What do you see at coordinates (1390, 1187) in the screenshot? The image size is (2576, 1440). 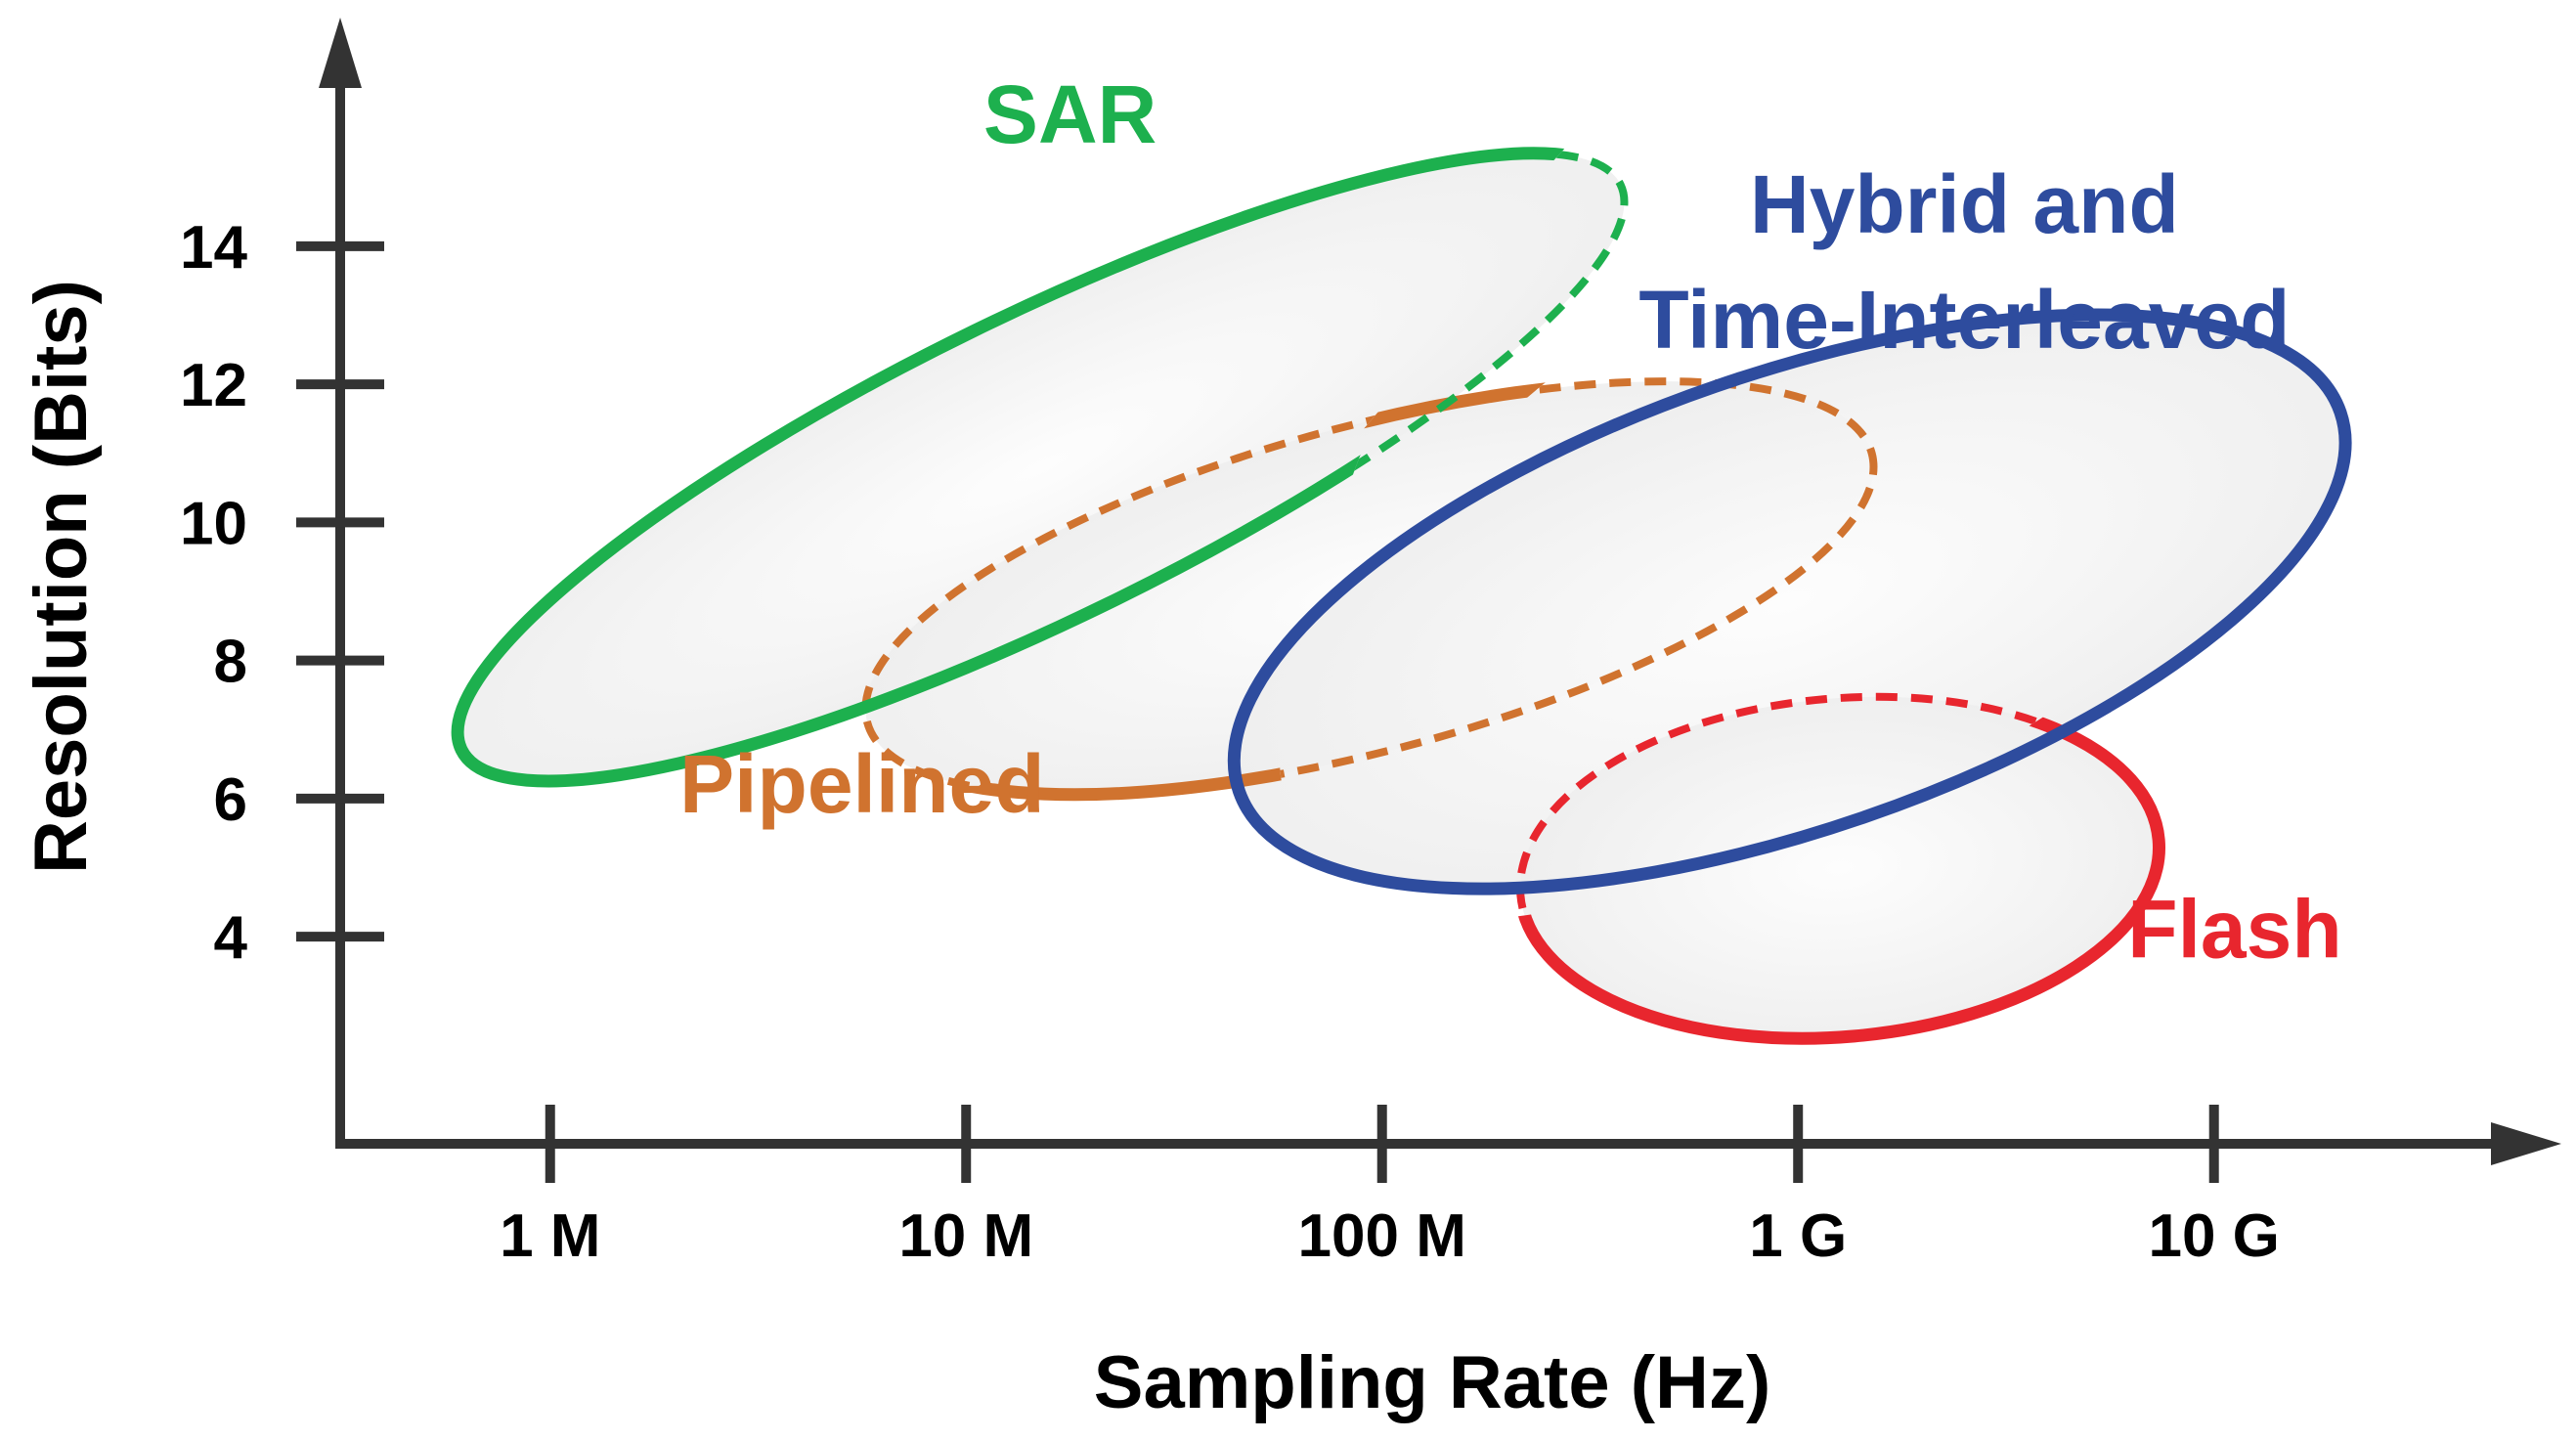 I see `x-ticks: 1 M 10 M 100 M 1 G 10 G` at bounding box center [1390, 1187].